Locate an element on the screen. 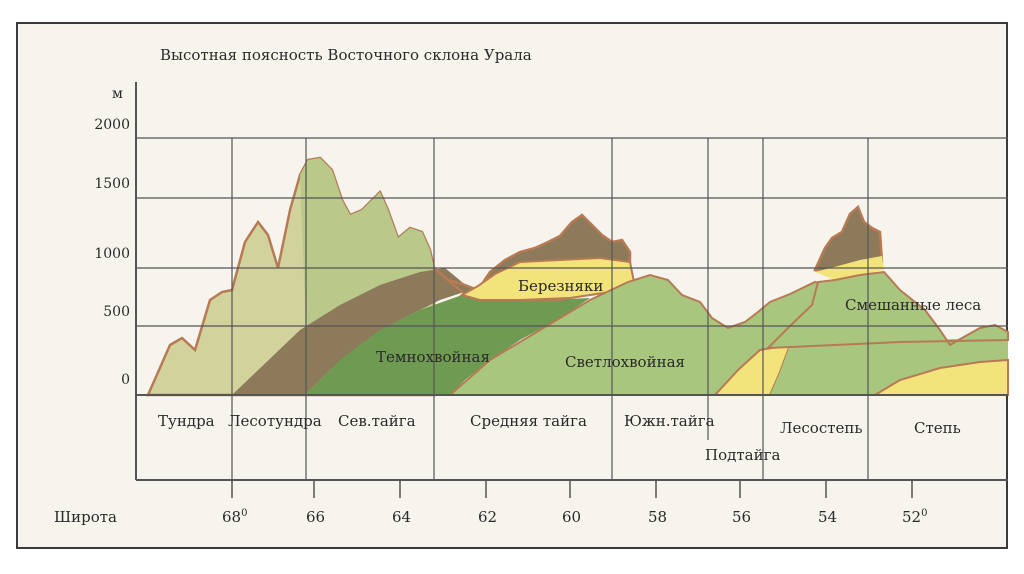  latitude-tick-labels: 680 66 64 62 60 58 56 54 520 is located at coordinates (574, 517).